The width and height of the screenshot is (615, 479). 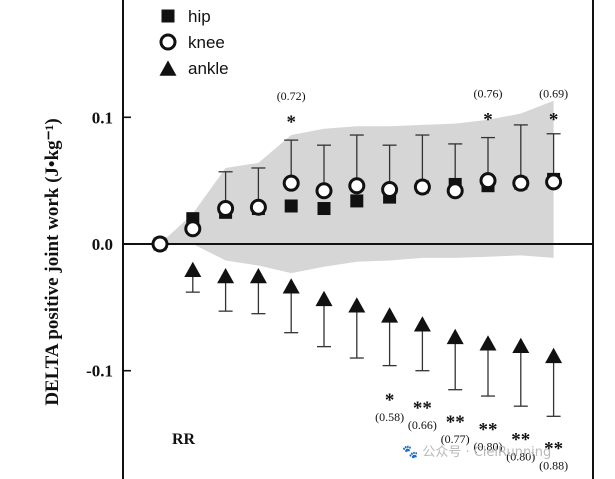 What do you see at coordinates (168, 16) in the screenshot?
I see `legend-hip-marker` at bounding box center [168, 16].